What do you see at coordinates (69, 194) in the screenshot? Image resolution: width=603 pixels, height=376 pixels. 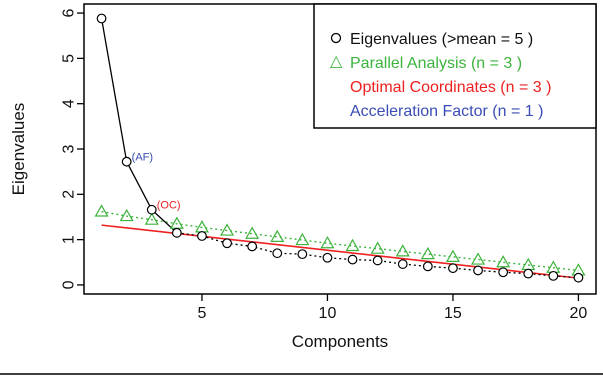 I see `y-tick-label: 2` at bounding box center [69, 194].